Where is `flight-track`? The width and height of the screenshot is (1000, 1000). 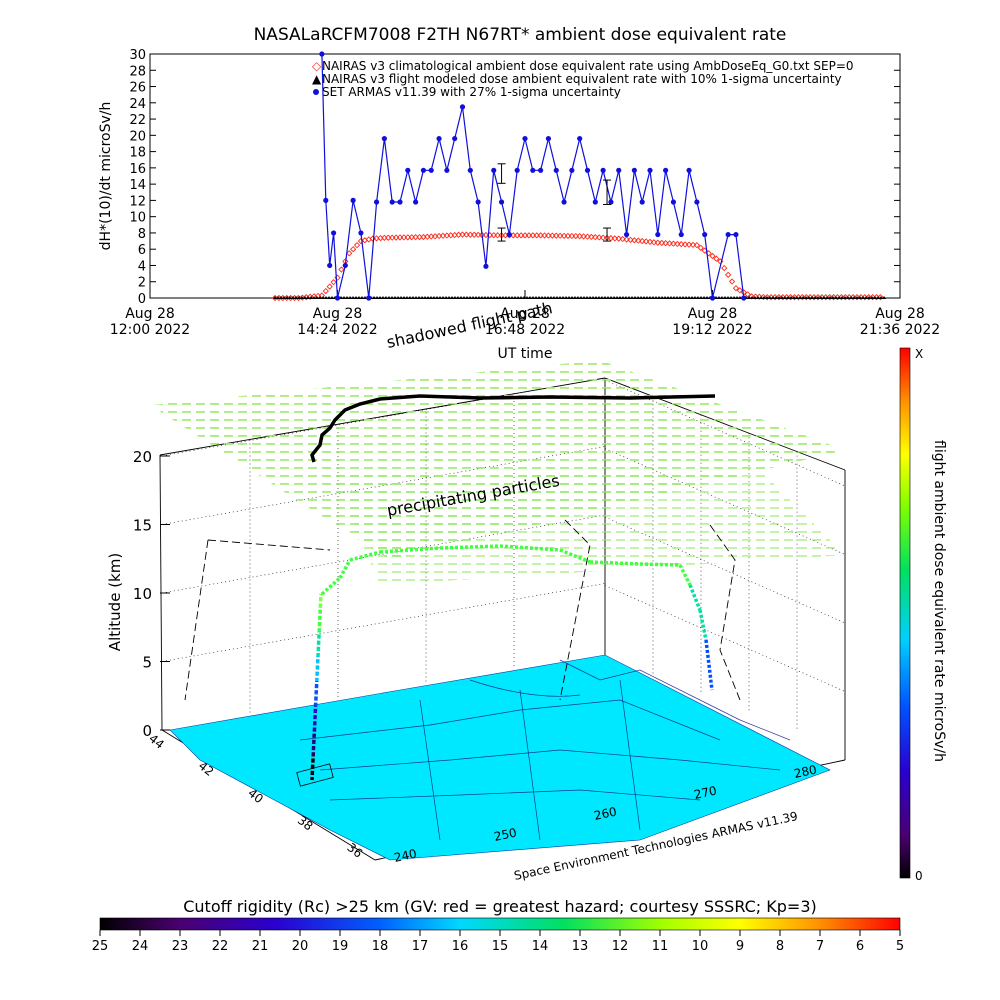 flight-track is located at coordinates (512, 662).